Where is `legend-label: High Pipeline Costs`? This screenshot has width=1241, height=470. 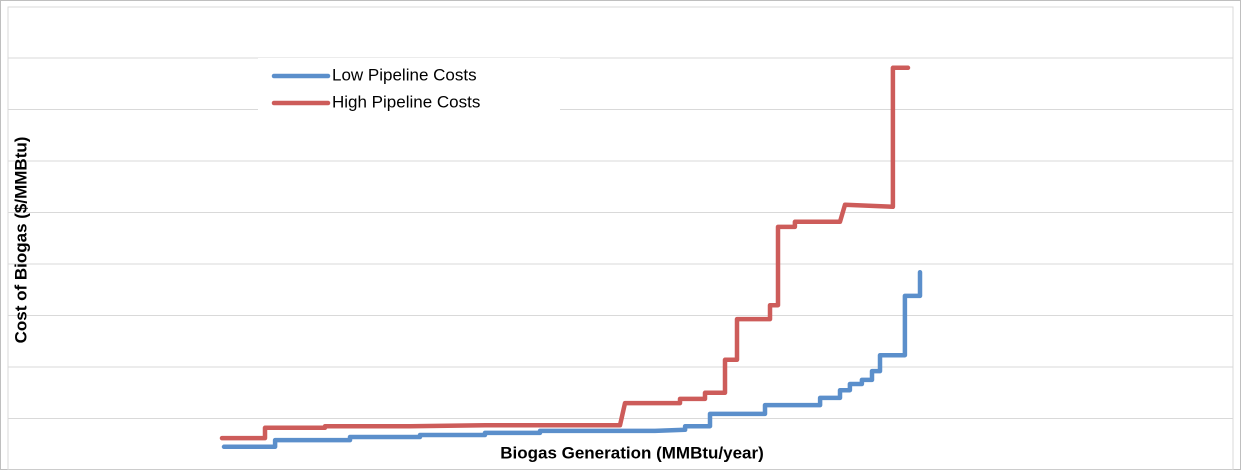 legend-label: High Pipeline Costs is located at coordinates (406, 101).